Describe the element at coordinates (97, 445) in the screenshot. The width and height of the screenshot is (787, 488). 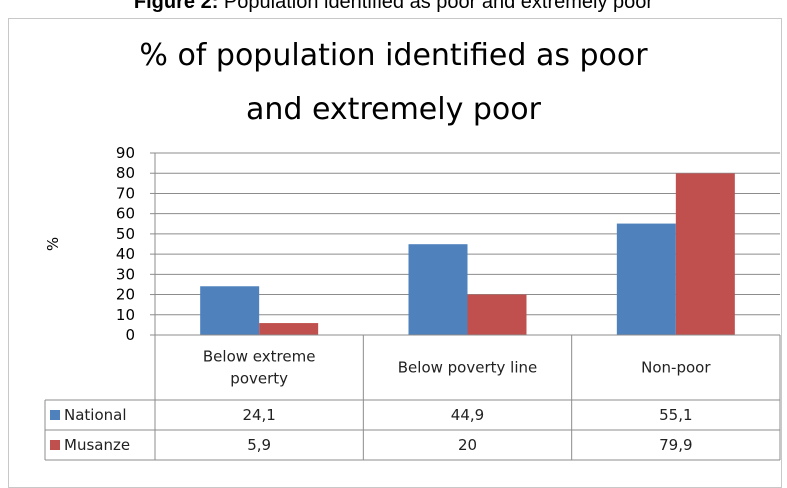
I see `legend-label-musanze: Musanze` at that location.